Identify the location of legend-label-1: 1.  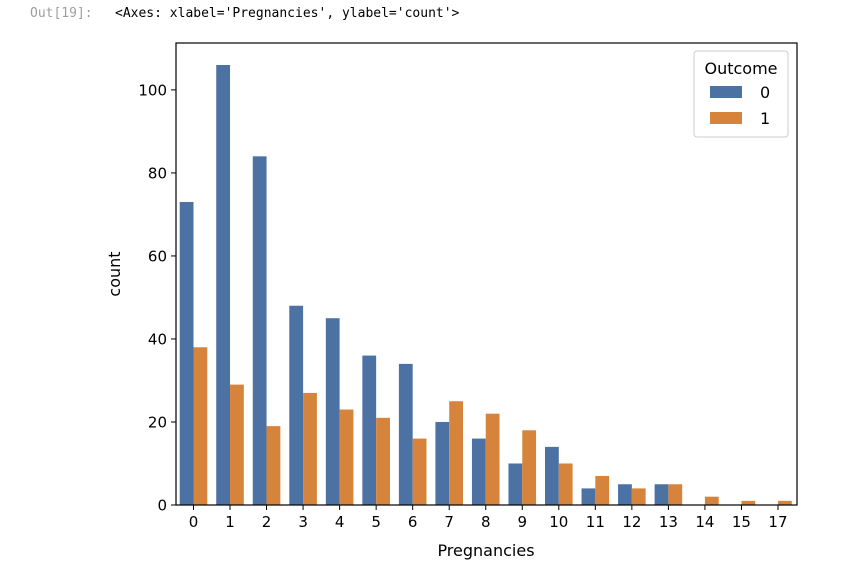
(765, 118).